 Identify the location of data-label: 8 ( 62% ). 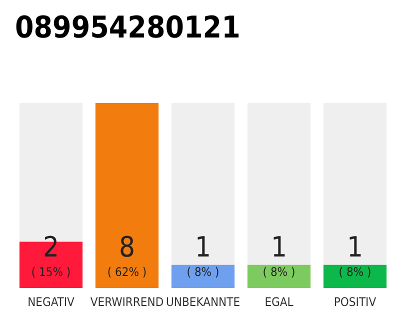
(127, 254).